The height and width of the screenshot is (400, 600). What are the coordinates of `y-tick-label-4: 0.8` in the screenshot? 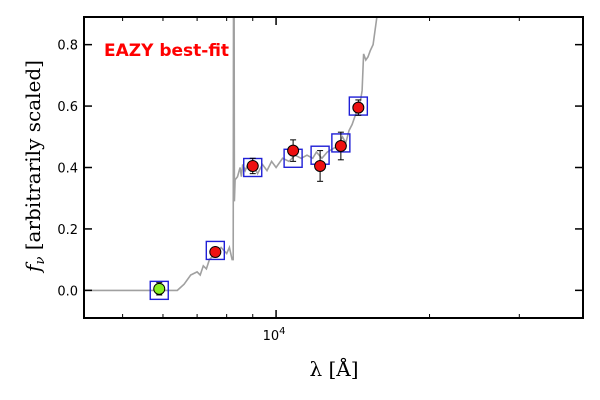 It's located at (67, 46).